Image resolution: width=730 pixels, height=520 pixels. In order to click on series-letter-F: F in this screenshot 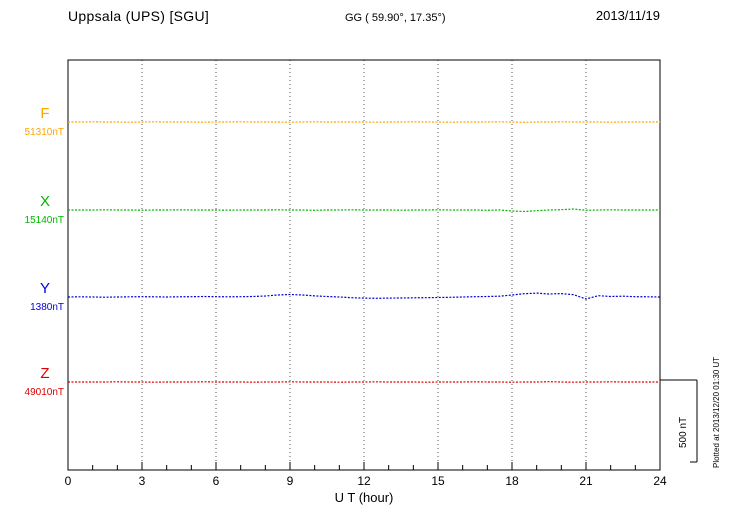, I will do `click(45, 113)`.